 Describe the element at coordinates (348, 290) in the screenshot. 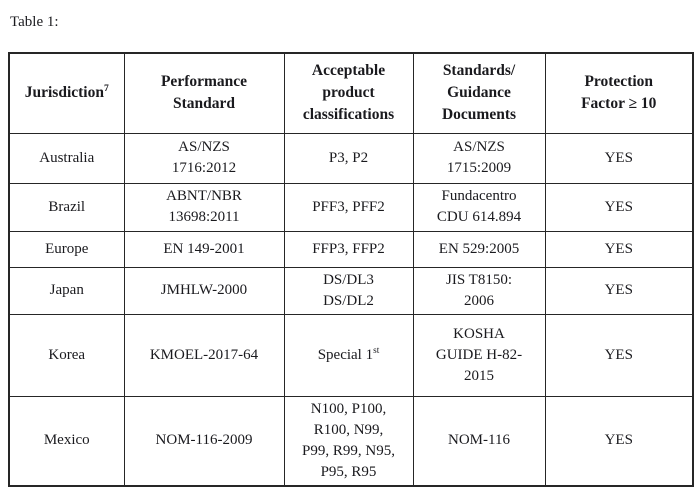

I see `cell-japan-classifications: DS/DL3 DS/DL2` at that location.